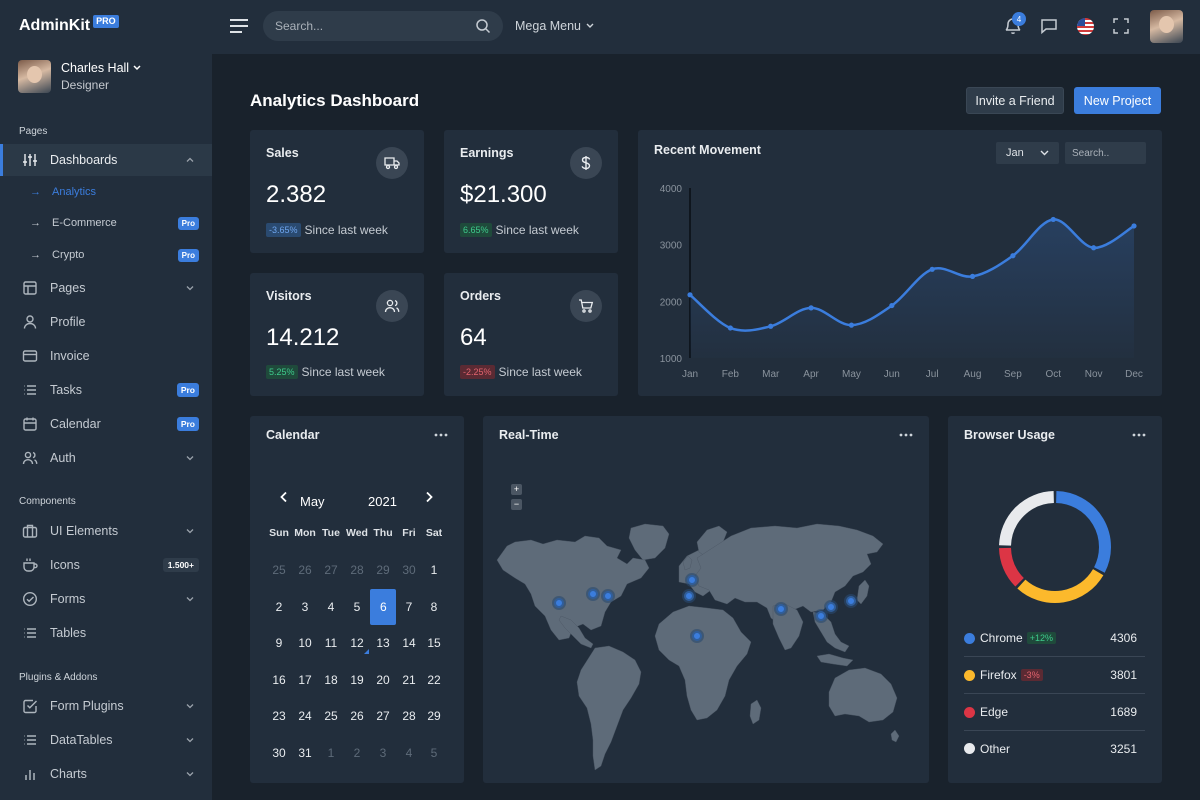  I want to click on calendar-day: 16, so click(279, 679).